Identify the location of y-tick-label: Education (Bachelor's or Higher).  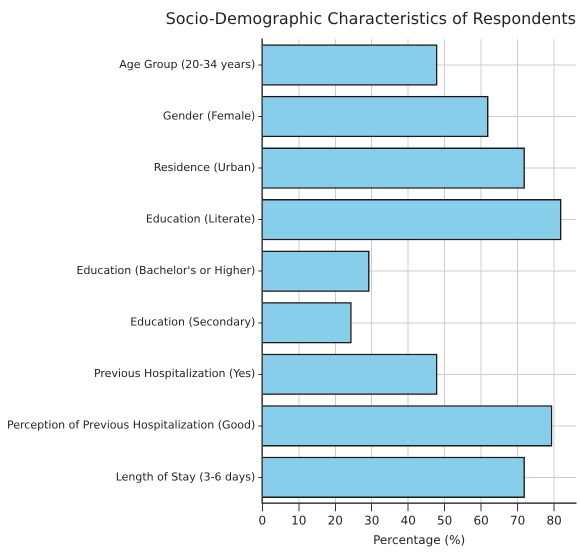
(166, 271).